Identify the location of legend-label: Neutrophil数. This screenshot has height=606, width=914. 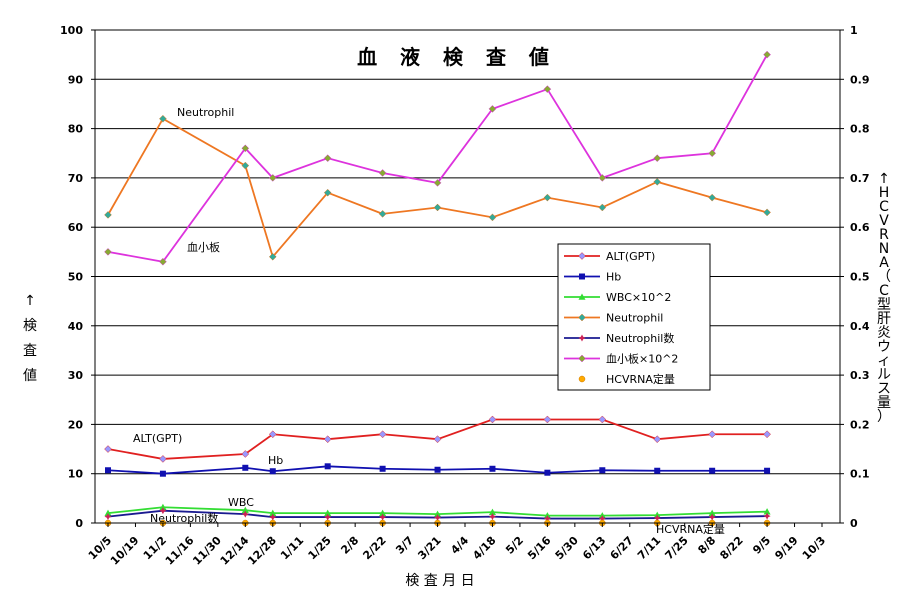
(640, 338).